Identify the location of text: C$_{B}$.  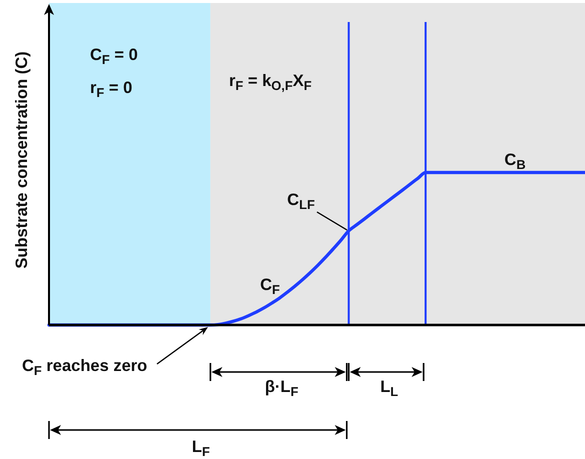
(515, 161).